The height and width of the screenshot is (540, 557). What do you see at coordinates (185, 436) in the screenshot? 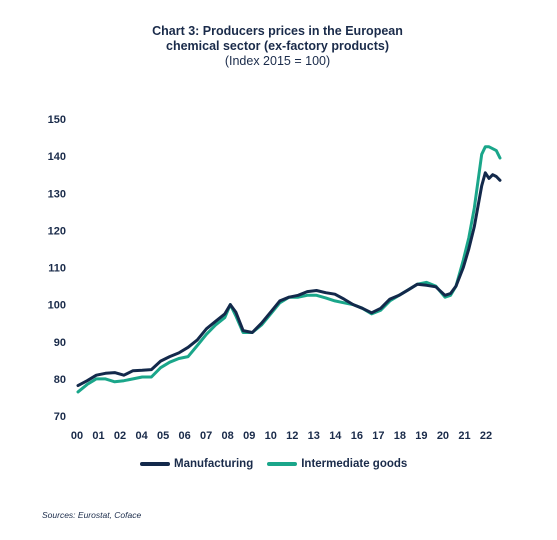
I see `x-tick-label: 06` at bounding box center [185, 436].